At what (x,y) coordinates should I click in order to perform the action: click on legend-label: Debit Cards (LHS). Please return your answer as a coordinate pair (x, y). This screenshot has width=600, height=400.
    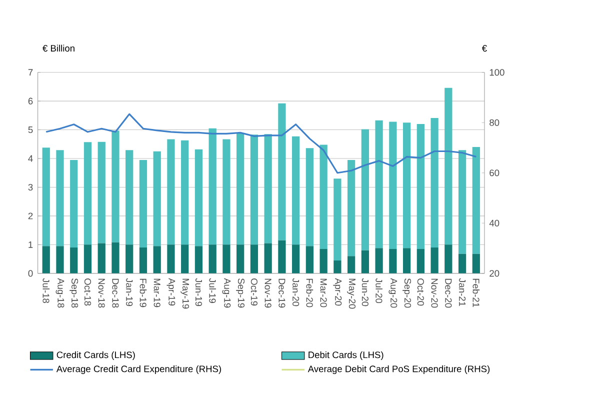
    Looking at the image, I should click on (346, 355).